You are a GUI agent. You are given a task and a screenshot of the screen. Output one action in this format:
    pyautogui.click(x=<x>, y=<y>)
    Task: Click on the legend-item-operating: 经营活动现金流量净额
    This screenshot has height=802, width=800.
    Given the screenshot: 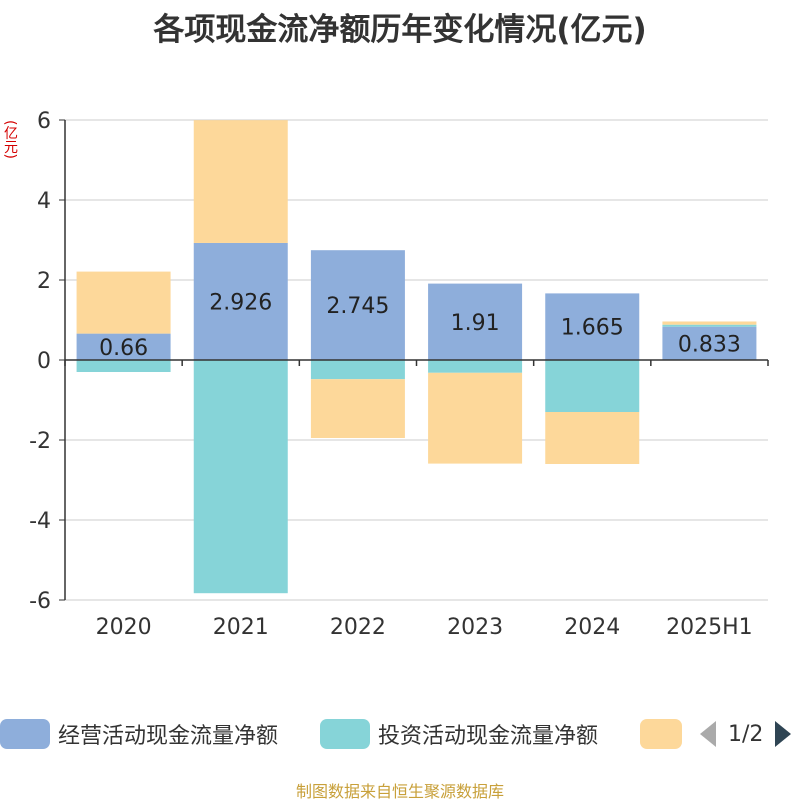 What is the action you would take?
    pyautogui.click(x=139, y=734)
    